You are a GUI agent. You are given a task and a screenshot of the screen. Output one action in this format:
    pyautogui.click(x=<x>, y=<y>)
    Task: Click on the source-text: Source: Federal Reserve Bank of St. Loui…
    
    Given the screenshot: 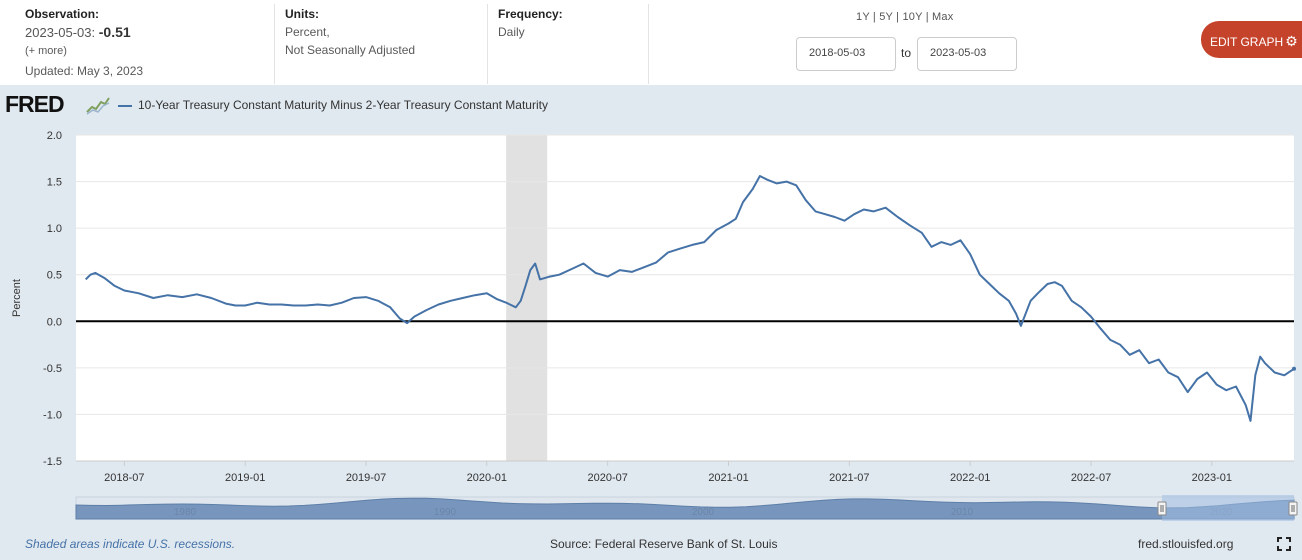 What is the action you would take?
    pyautogui.click(x=664, y=544)
    